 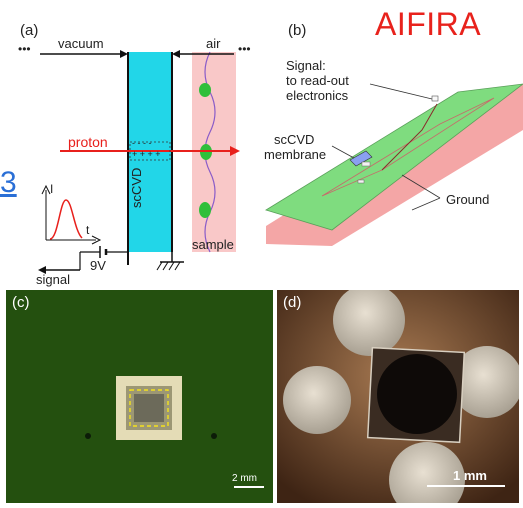 I want to click on minus-charges: - - - -, so click(x=142, y=143).